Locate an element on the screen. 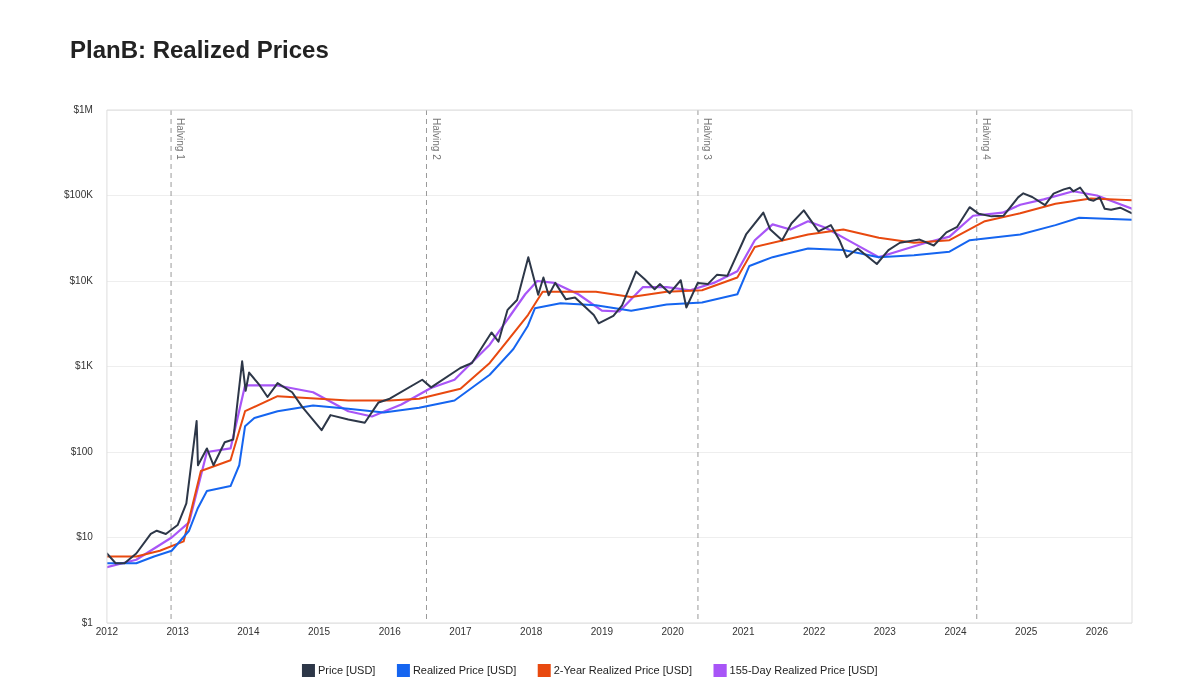  x-tick-label: 2016 is located at coordinates (390, 631).